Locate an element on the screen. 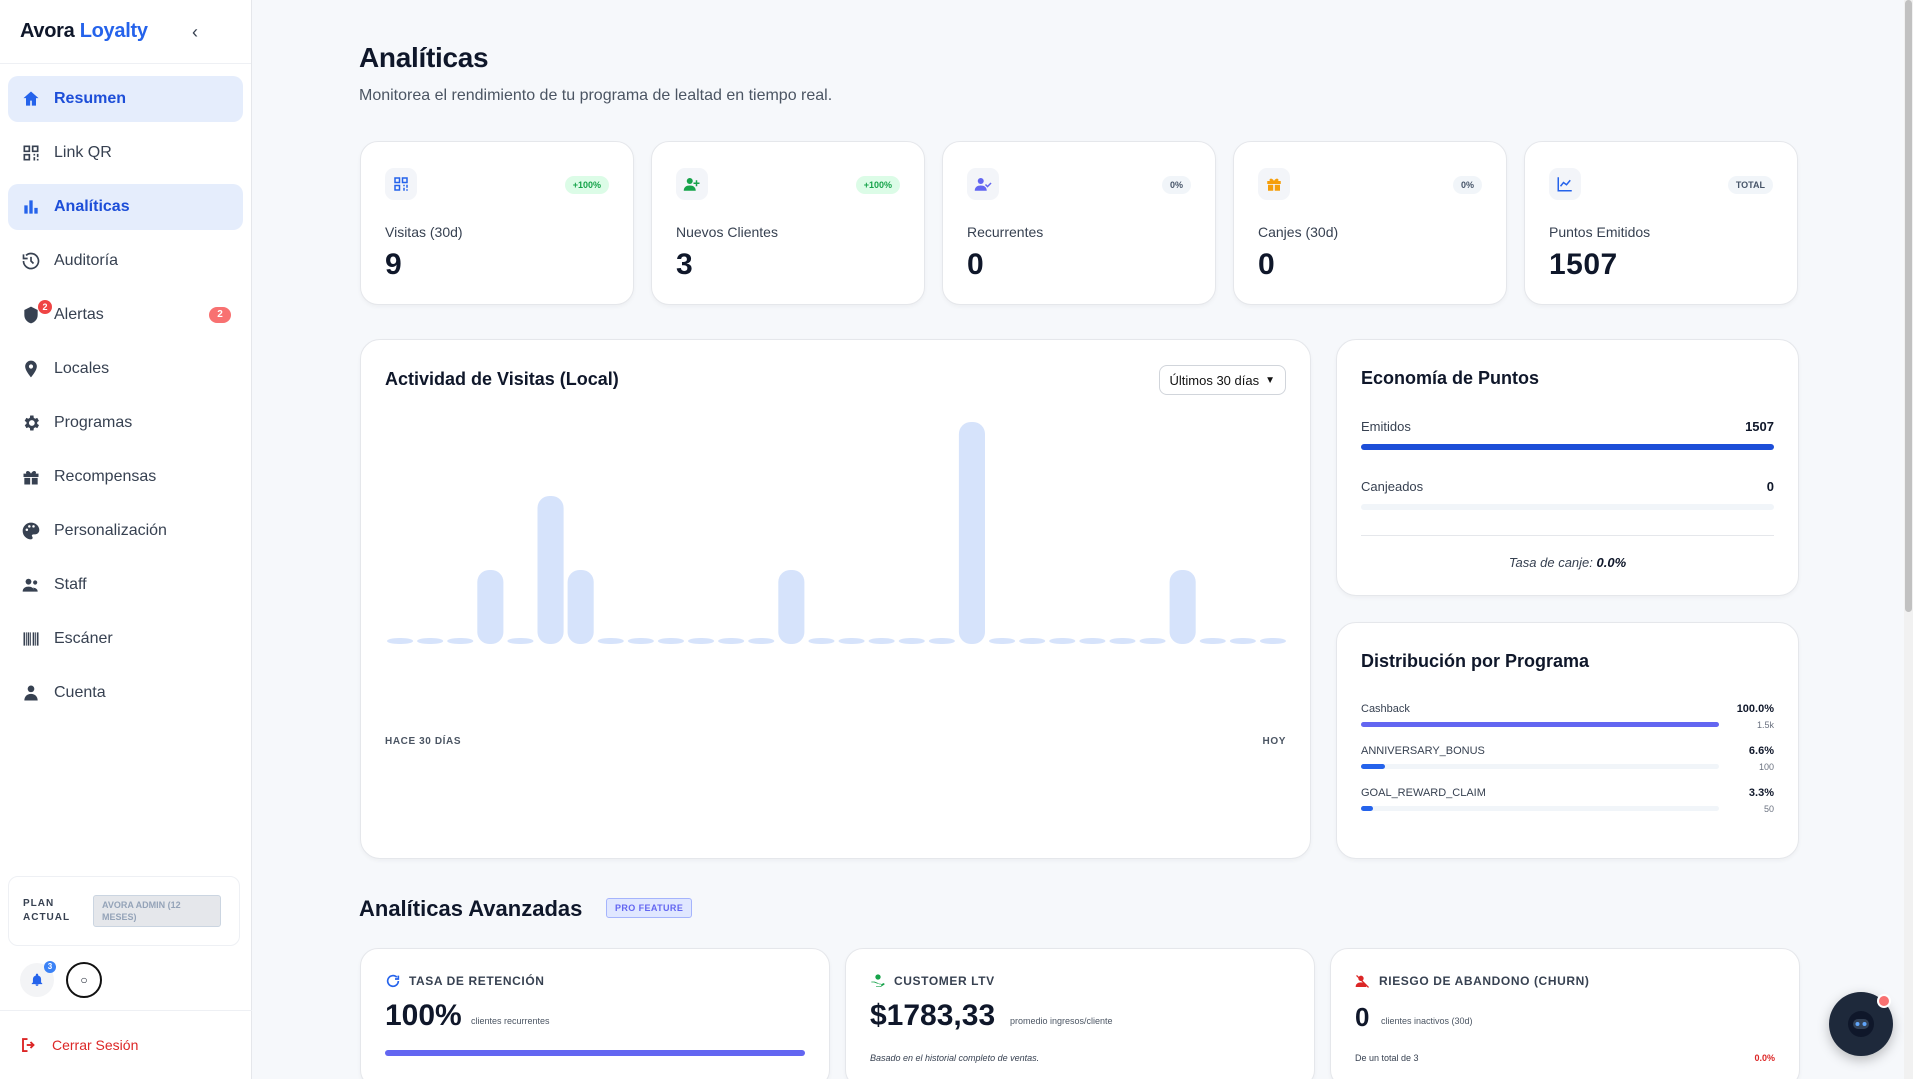 The height and width of the screenshot is (1079, 1913). chat-notification-dot is located at coordinates (1884, 1001).